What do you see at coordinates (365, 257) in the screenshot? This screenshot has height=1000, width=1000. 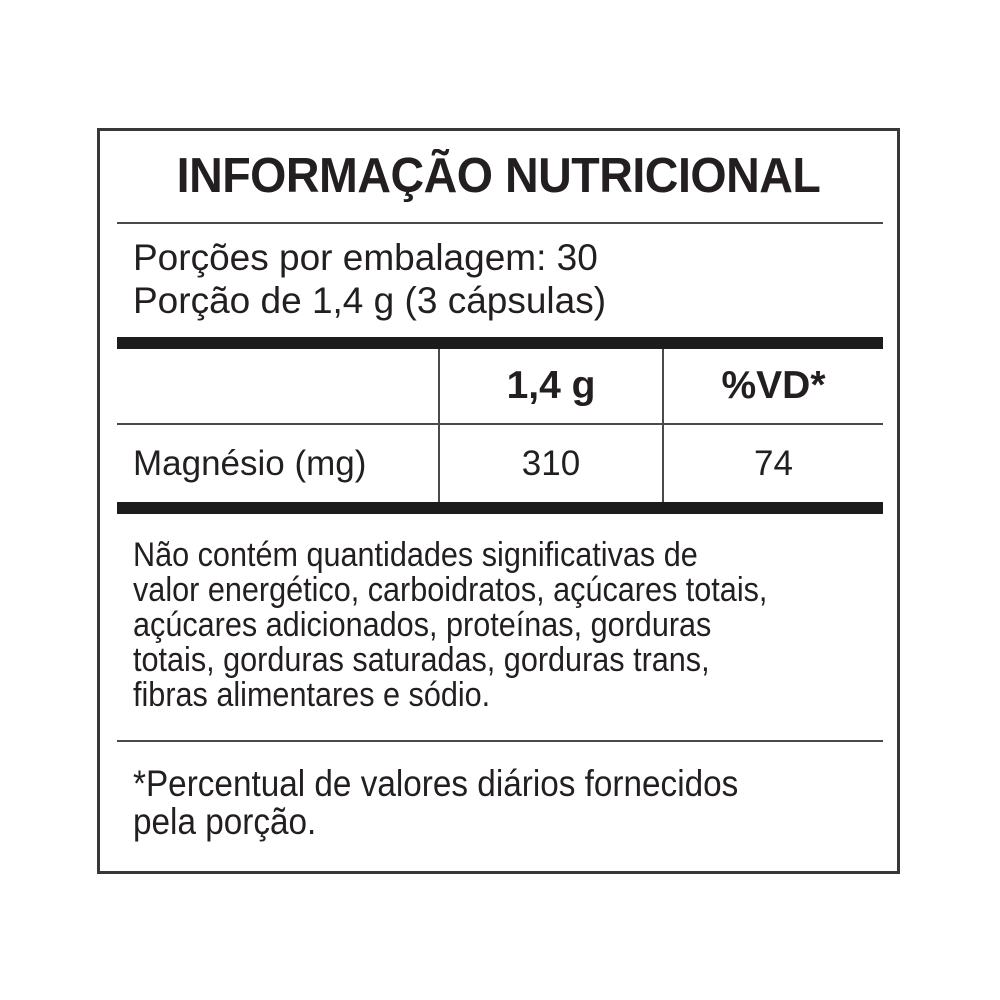 I see `servings-per-package: Porções por embalagem: 30` at bounding box center [365, 257].